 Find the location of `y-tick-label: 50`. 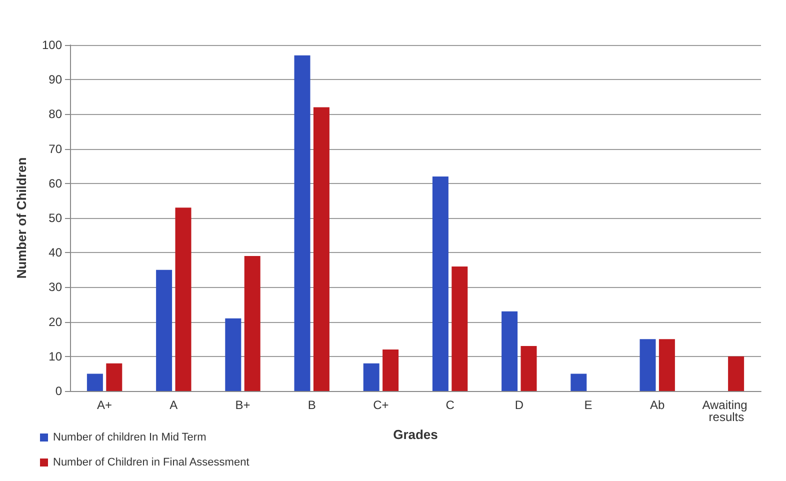

y-tick-label: 50 is located at coordinates (55, 218).